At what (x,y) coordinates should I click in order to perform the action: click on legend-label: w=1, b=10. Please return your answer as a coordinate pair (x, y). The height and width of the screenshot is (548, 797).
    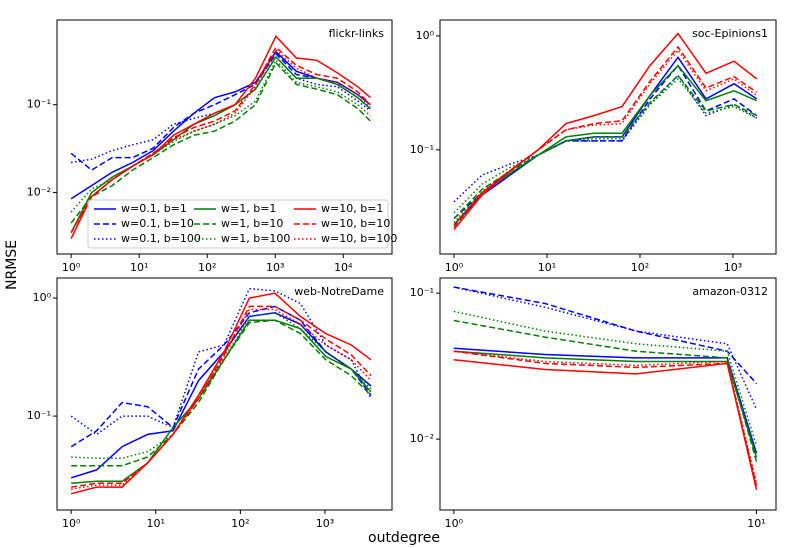
    Looking at the image, I should click on (252, 223).